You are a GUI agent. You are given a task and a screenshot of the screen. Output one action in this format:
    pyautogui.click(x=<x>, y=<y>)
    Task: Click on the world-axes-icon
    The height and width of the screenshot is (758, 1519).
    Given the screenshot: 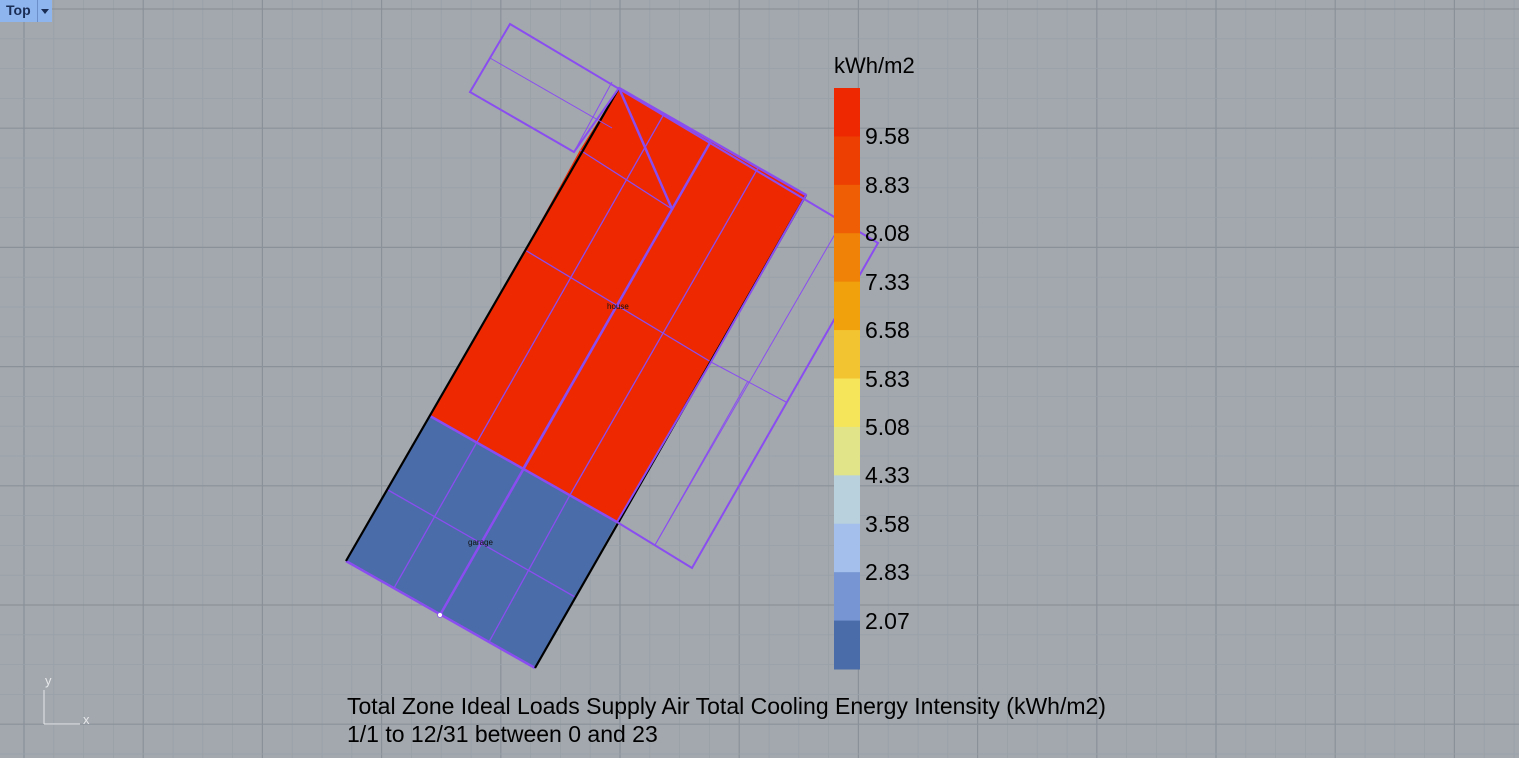 What is the action you would take?
    pyautogui.click(x=61, y=707)
    